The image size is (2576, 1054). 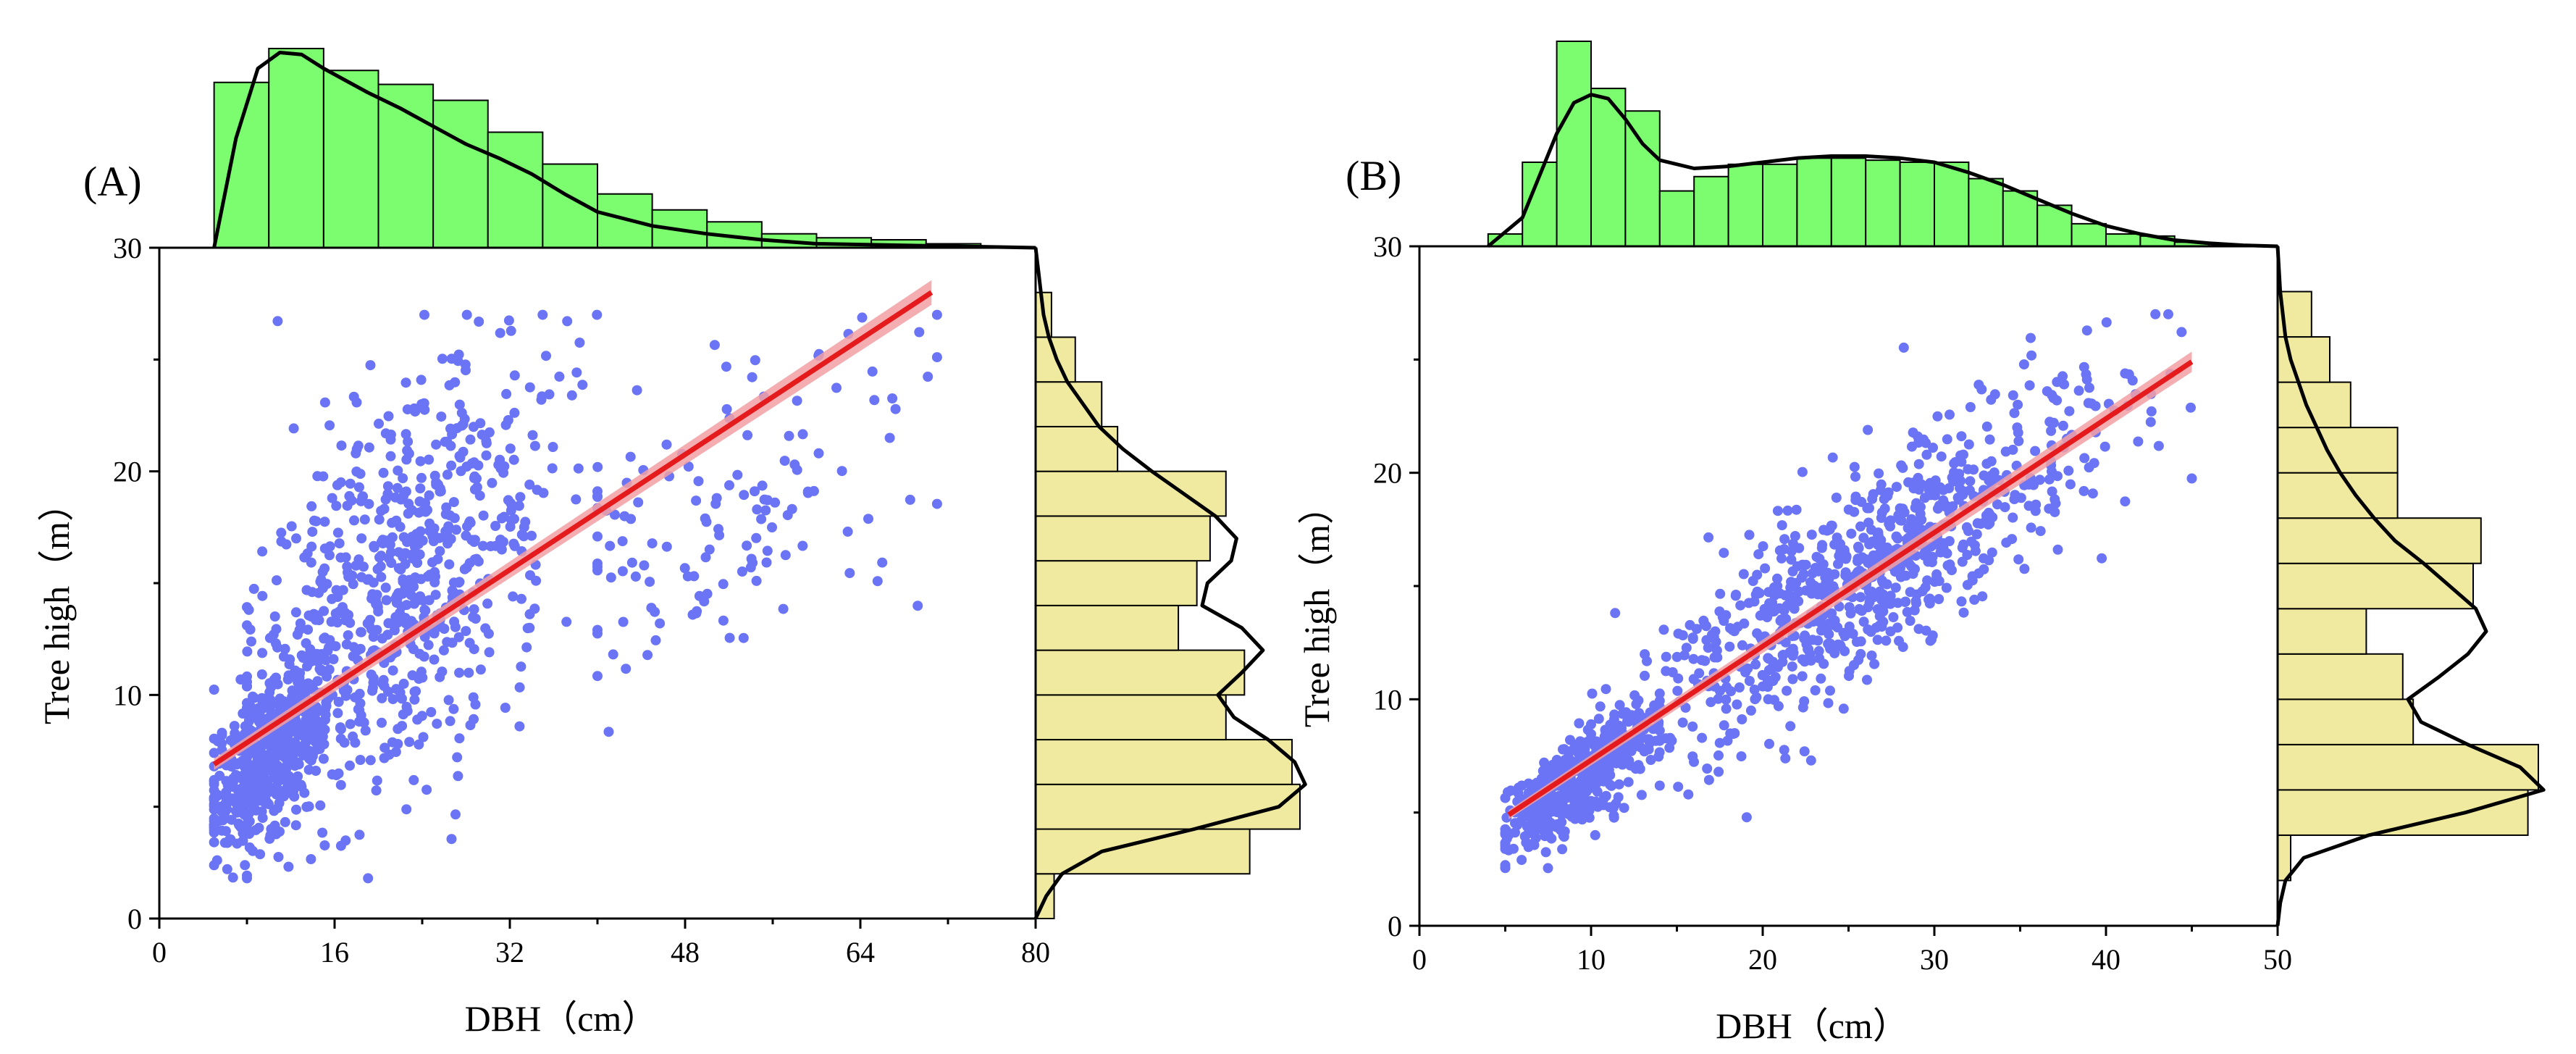 What do you see at coordinates (1591, 959) in the screenshot?
I see `x-tick-label: 10` at bounding box center [1591, 959].